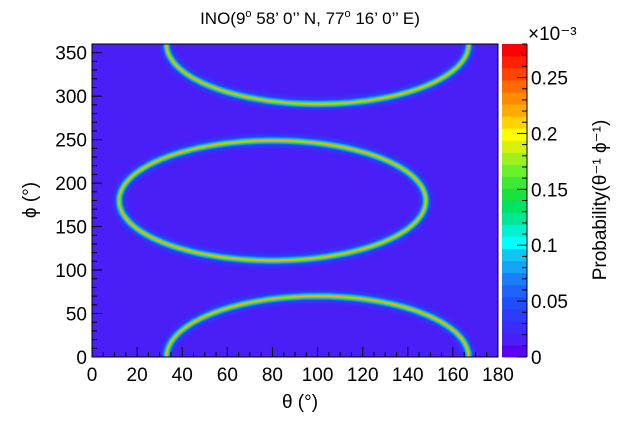  I want to click on x-tick-label: 60, so click(227, 375).